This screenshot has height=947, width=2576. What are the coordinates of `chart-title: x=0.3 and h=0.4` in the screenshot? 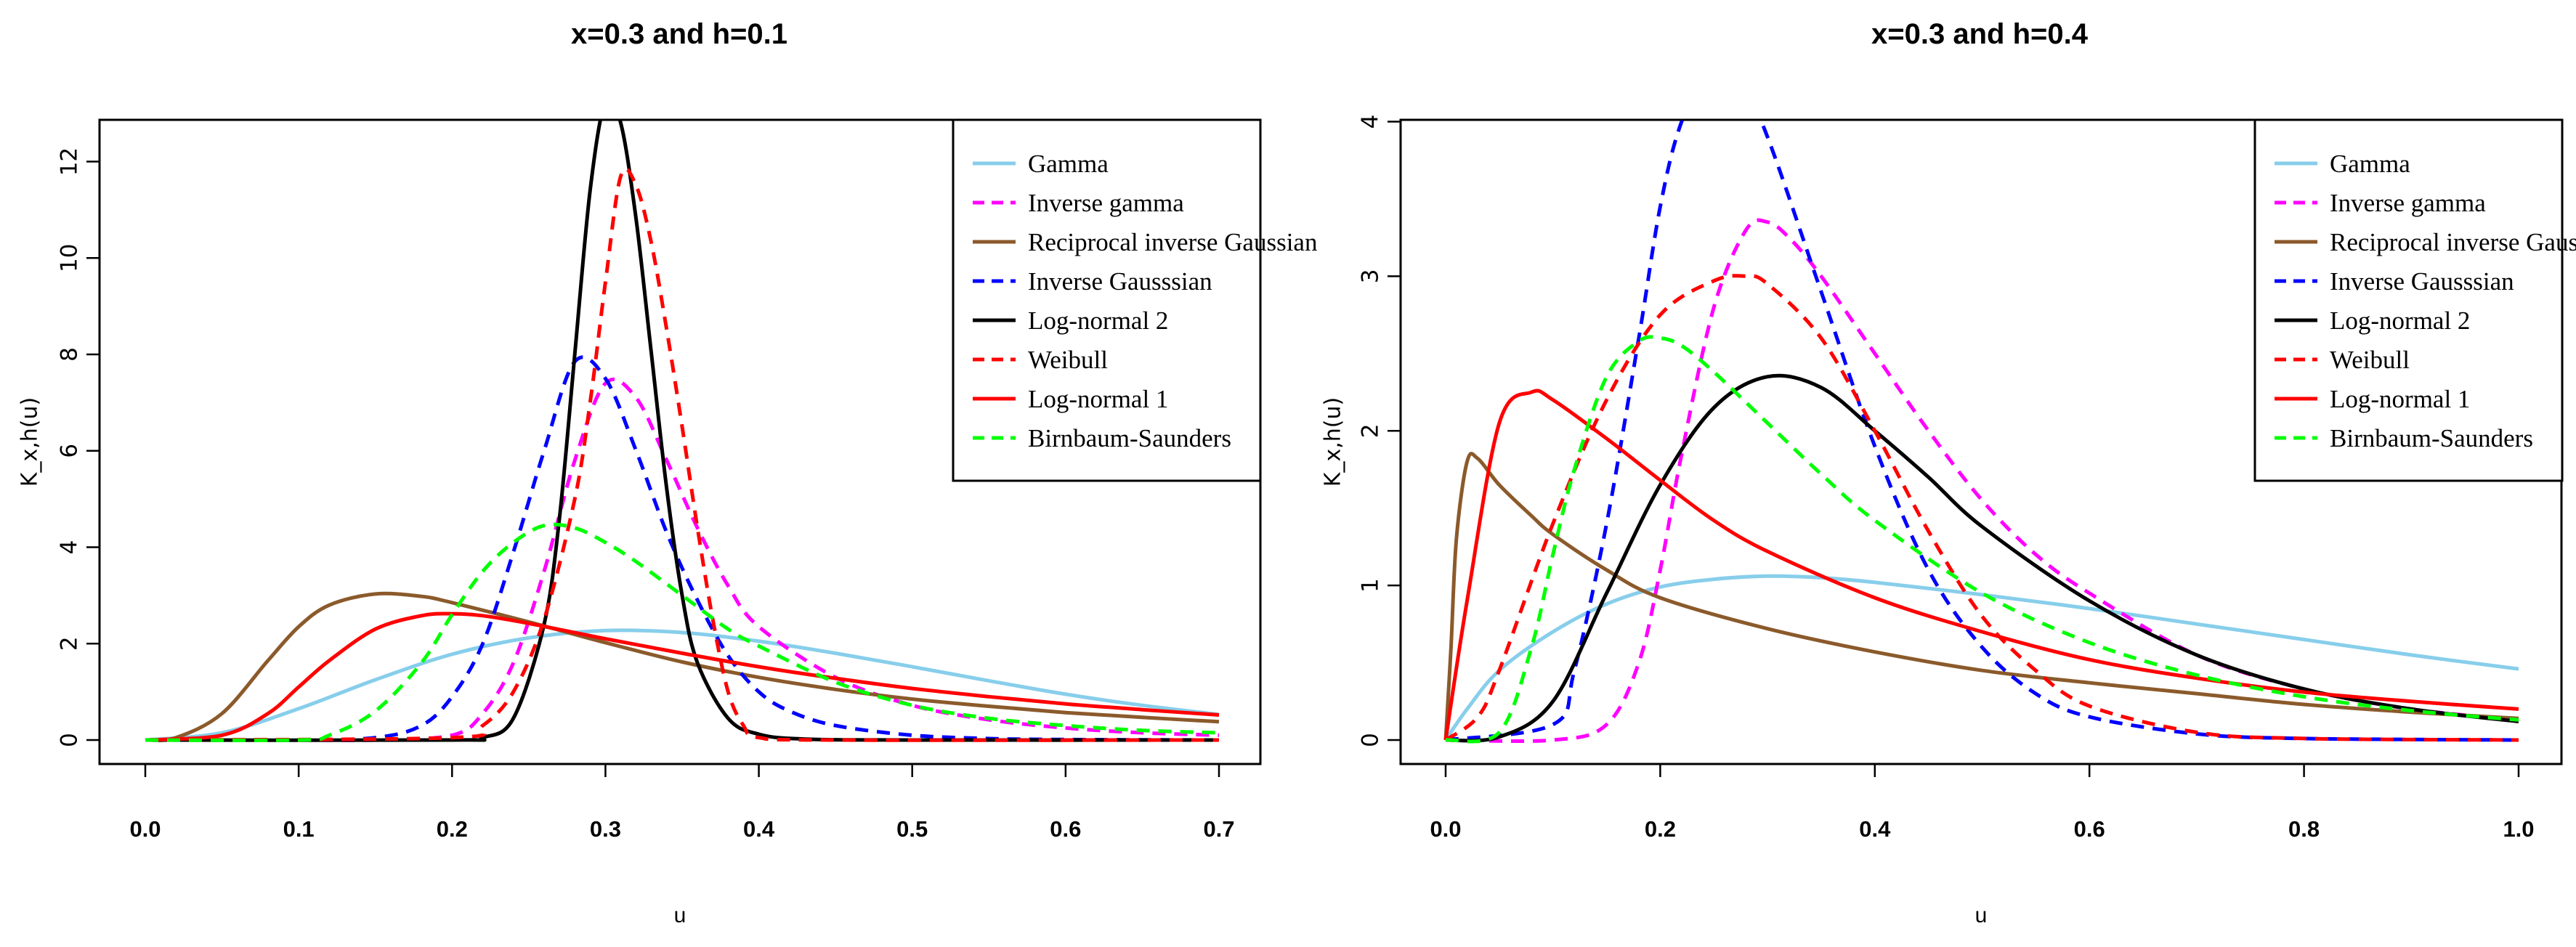 It's located at (1980, 34).